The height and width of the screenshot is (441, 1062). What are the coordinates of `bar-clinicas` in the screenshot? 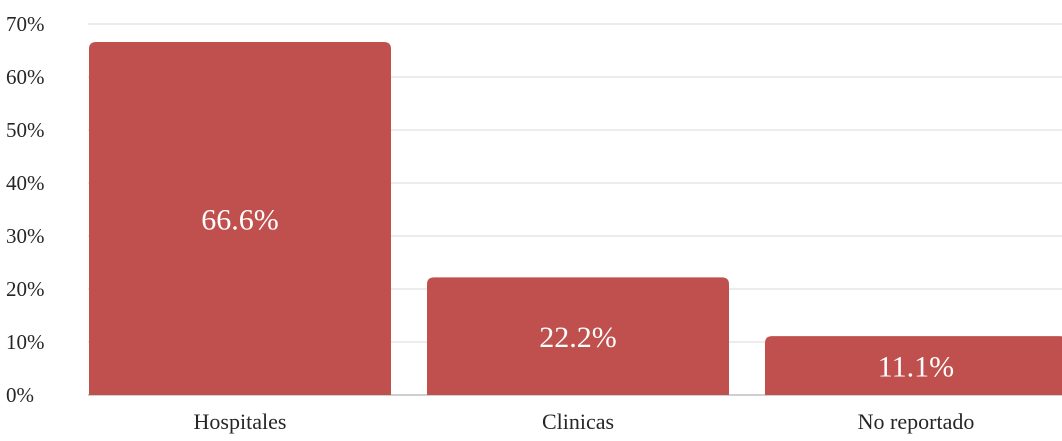 It's located at (578, 336).